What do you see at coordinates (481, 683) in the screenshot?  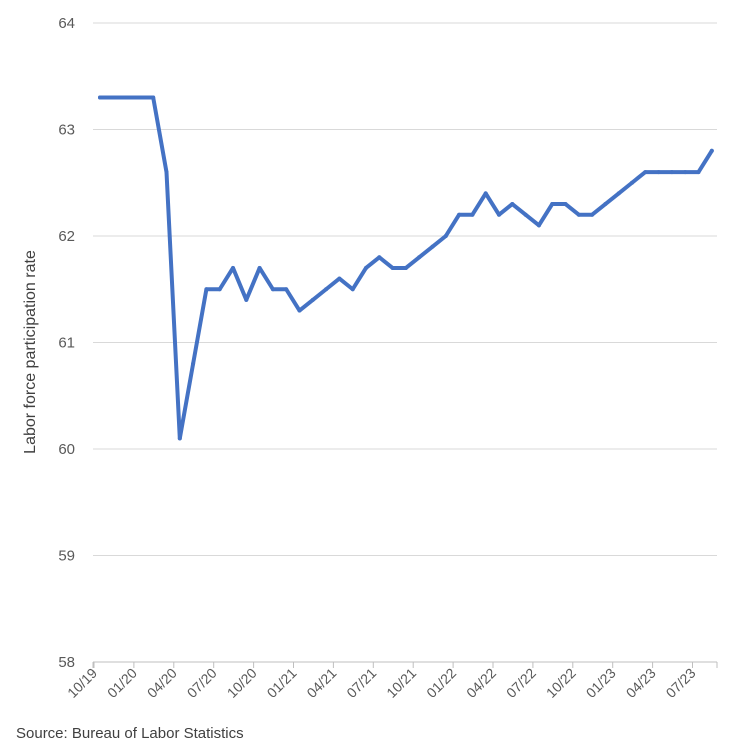 I see `x-tick-label: 04/22` at bounding box center [481, 683].